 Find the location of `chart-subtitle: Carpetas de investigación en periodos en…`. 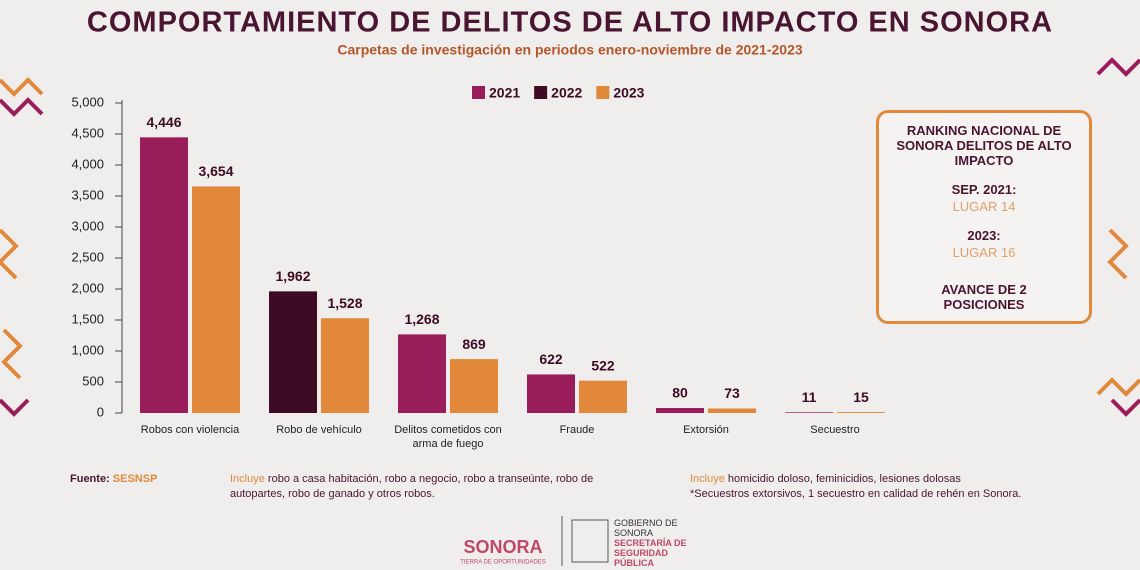

chart-subtitle: Carpetas de investigación en periodos en… is located at coordinates (569, 50).